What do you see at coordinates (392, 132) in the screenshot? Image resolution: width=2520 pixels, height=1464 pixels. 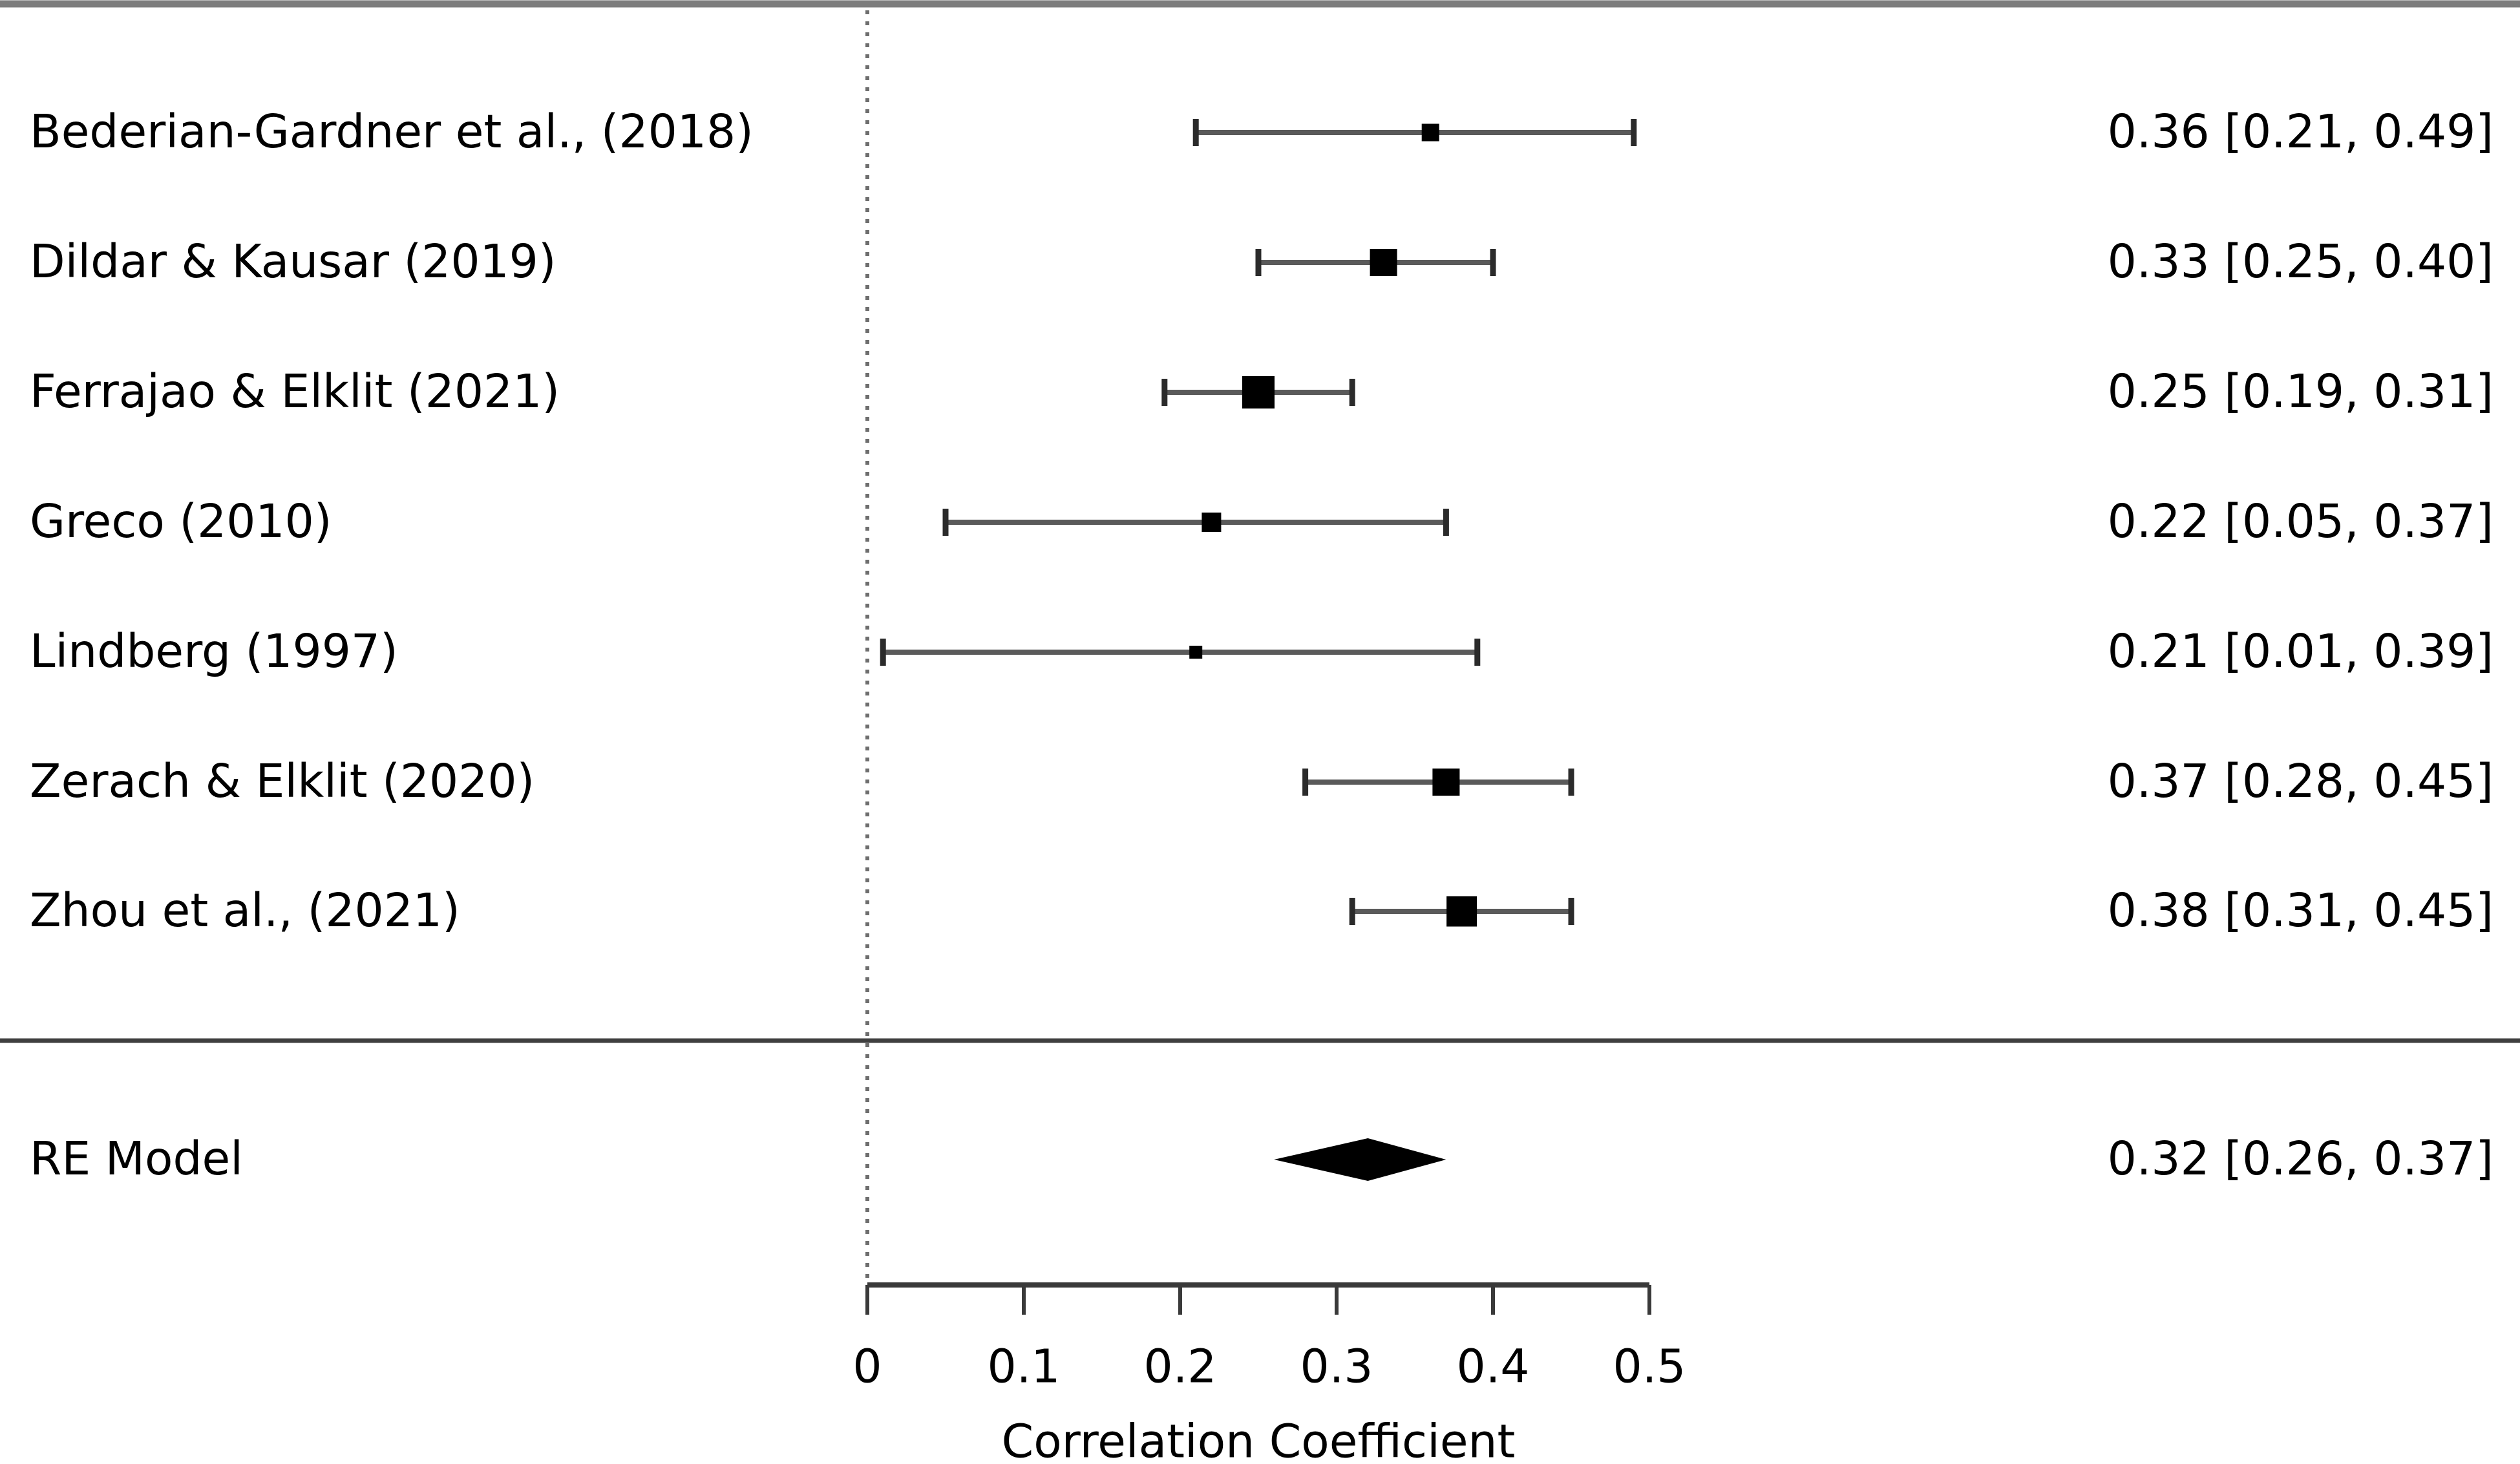 I see `study-label: Bederian-Gardner et al., (2018)` at bounding box center [392, 132].